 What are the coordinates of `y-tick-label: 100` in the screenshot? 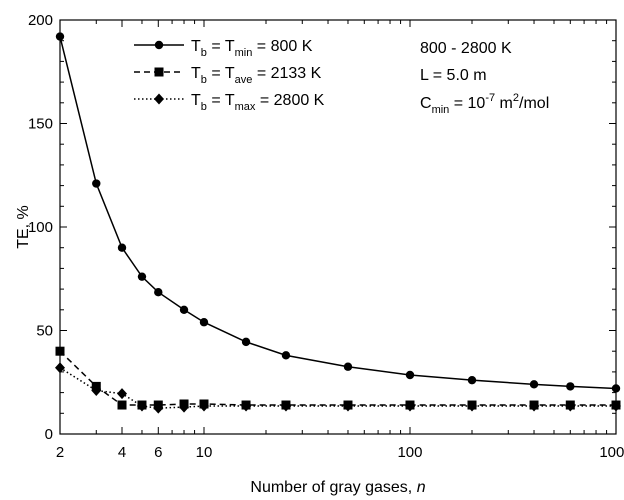 It's located at (40, 227).